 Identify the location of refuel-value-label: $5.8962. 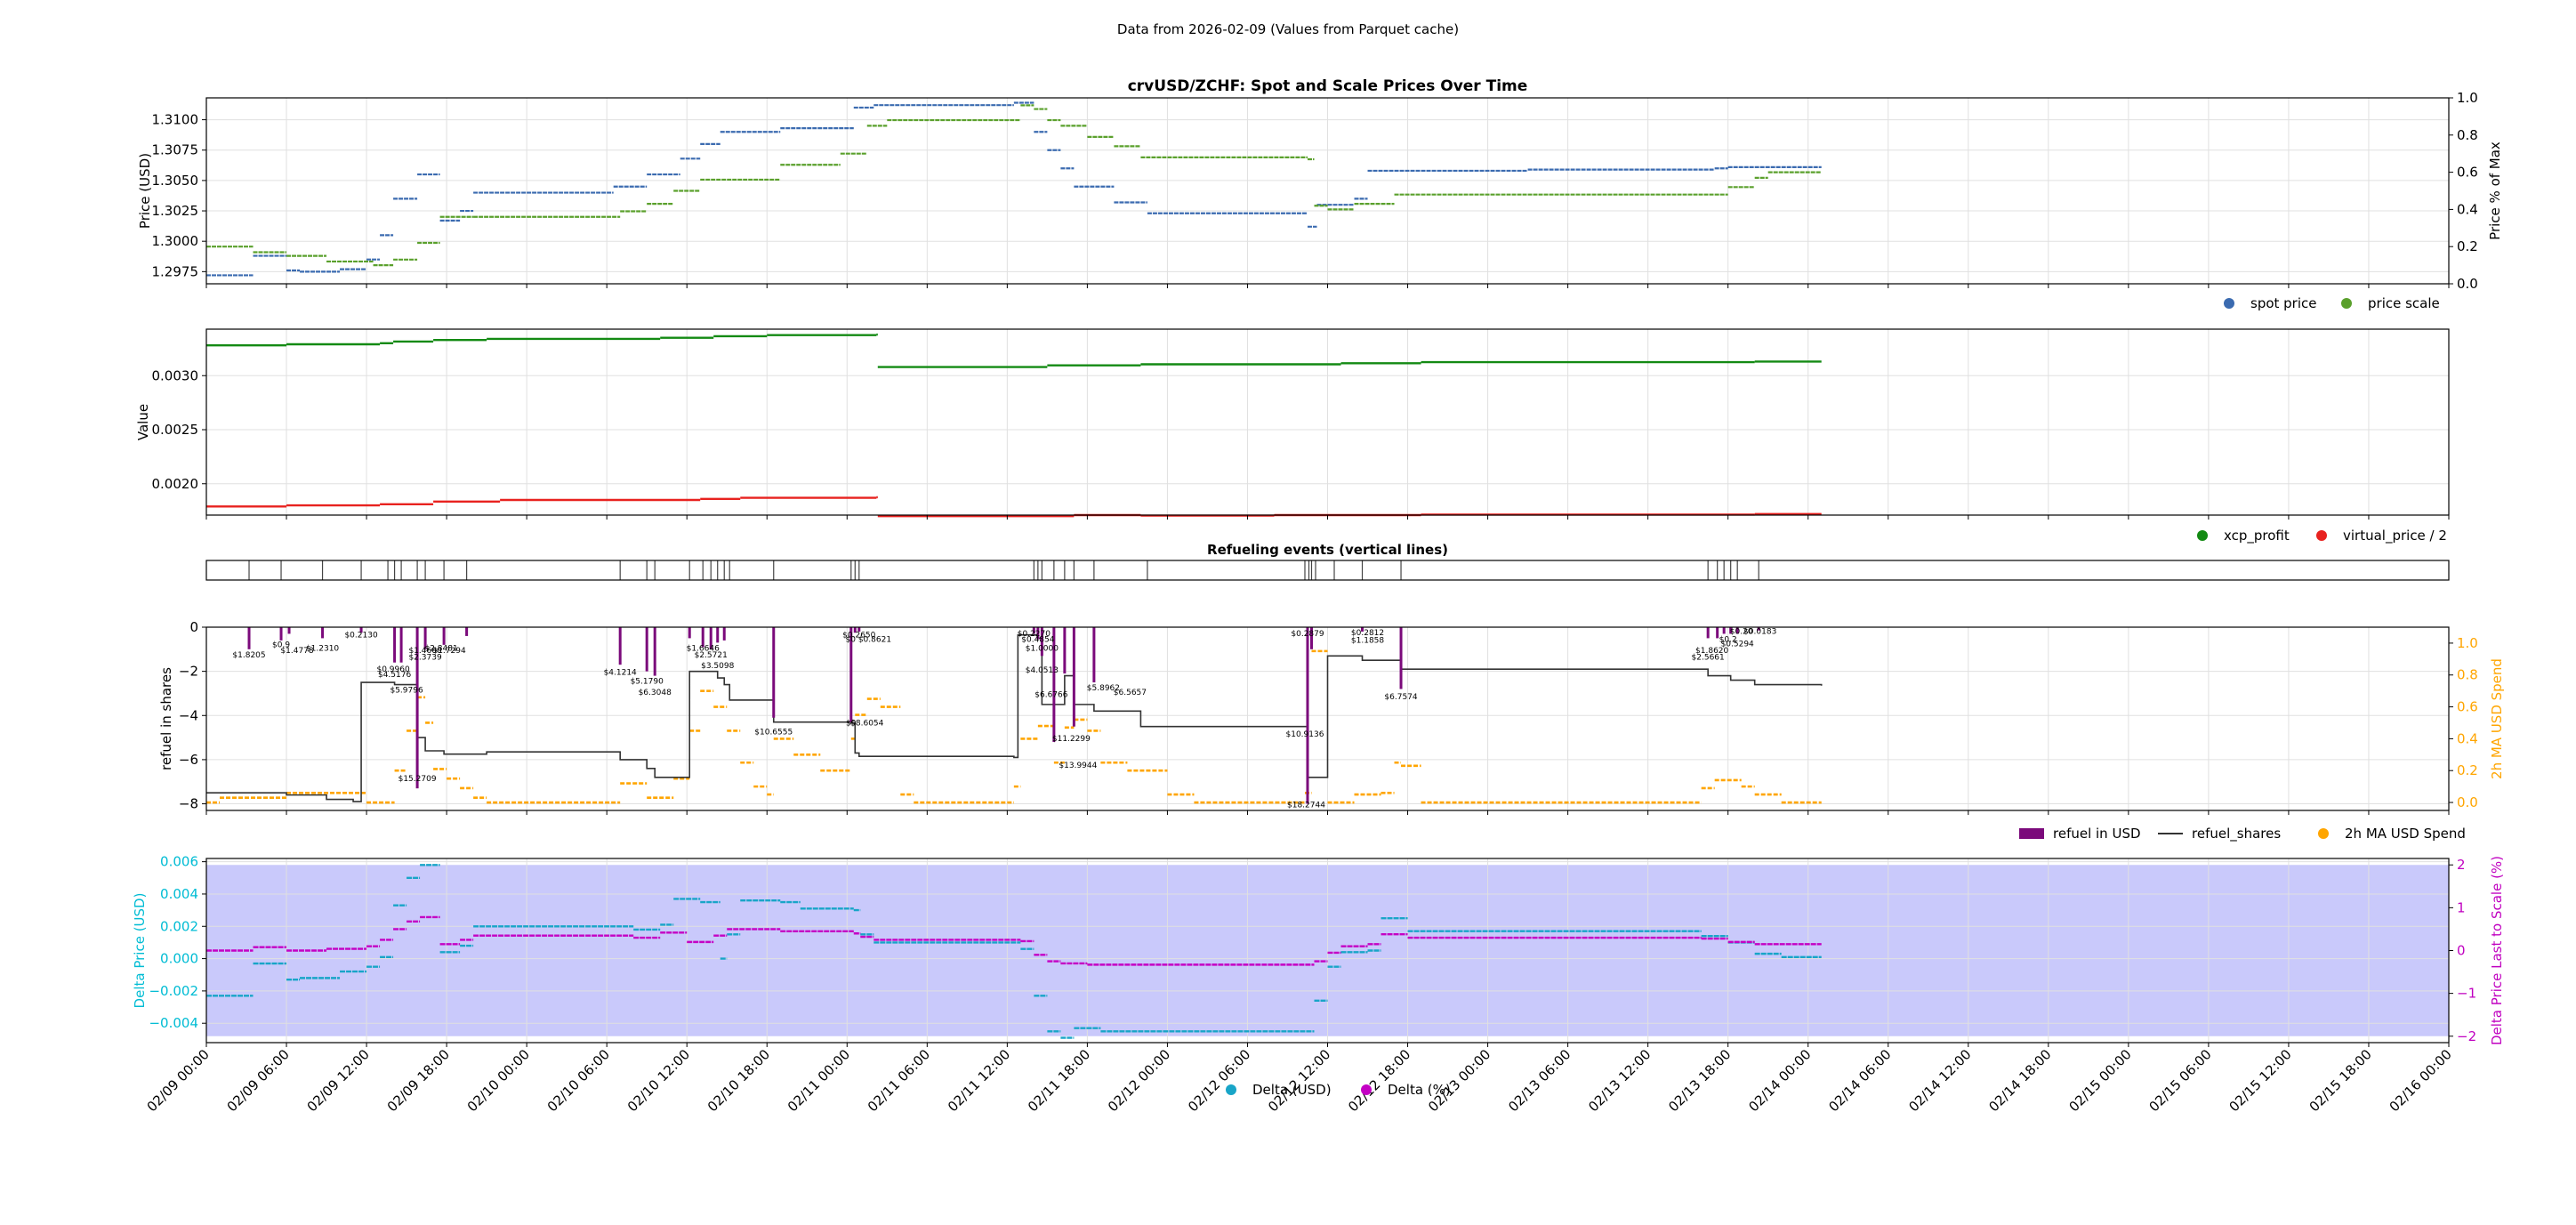
(1103, 688).